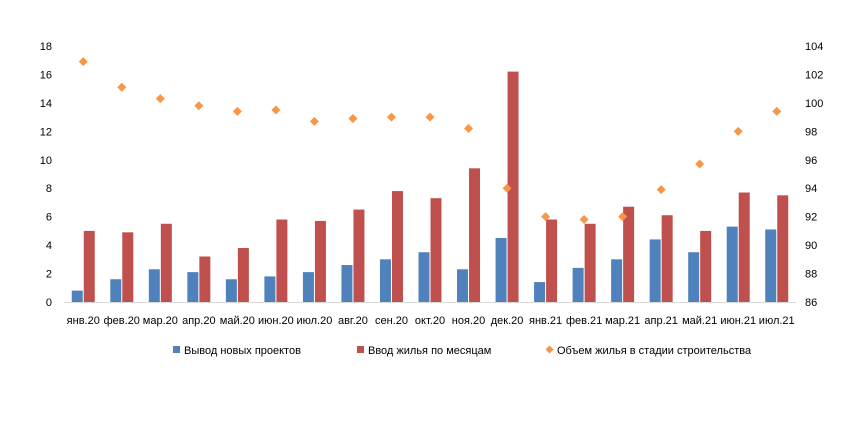 The height and width of the screenshot is (431, 863). I want to click on x-axis-tick-label: июн.20, so click(276, 321).